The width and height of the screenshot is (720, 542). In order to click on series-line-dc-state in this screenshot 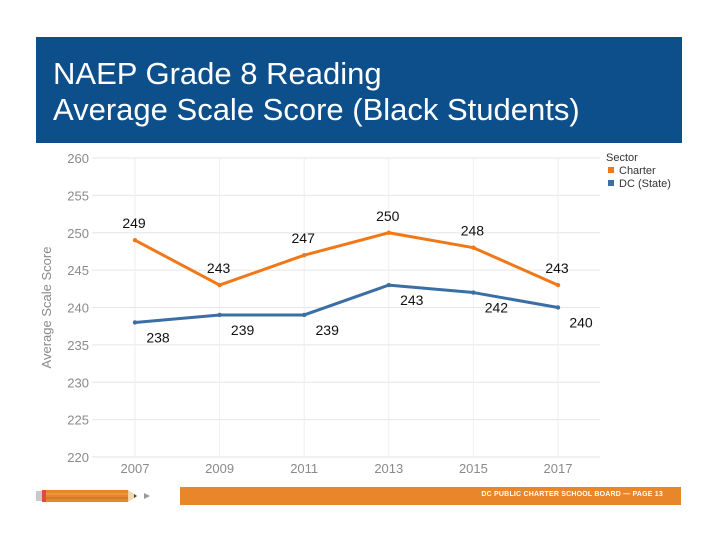, I will do `click(346, 303)`.